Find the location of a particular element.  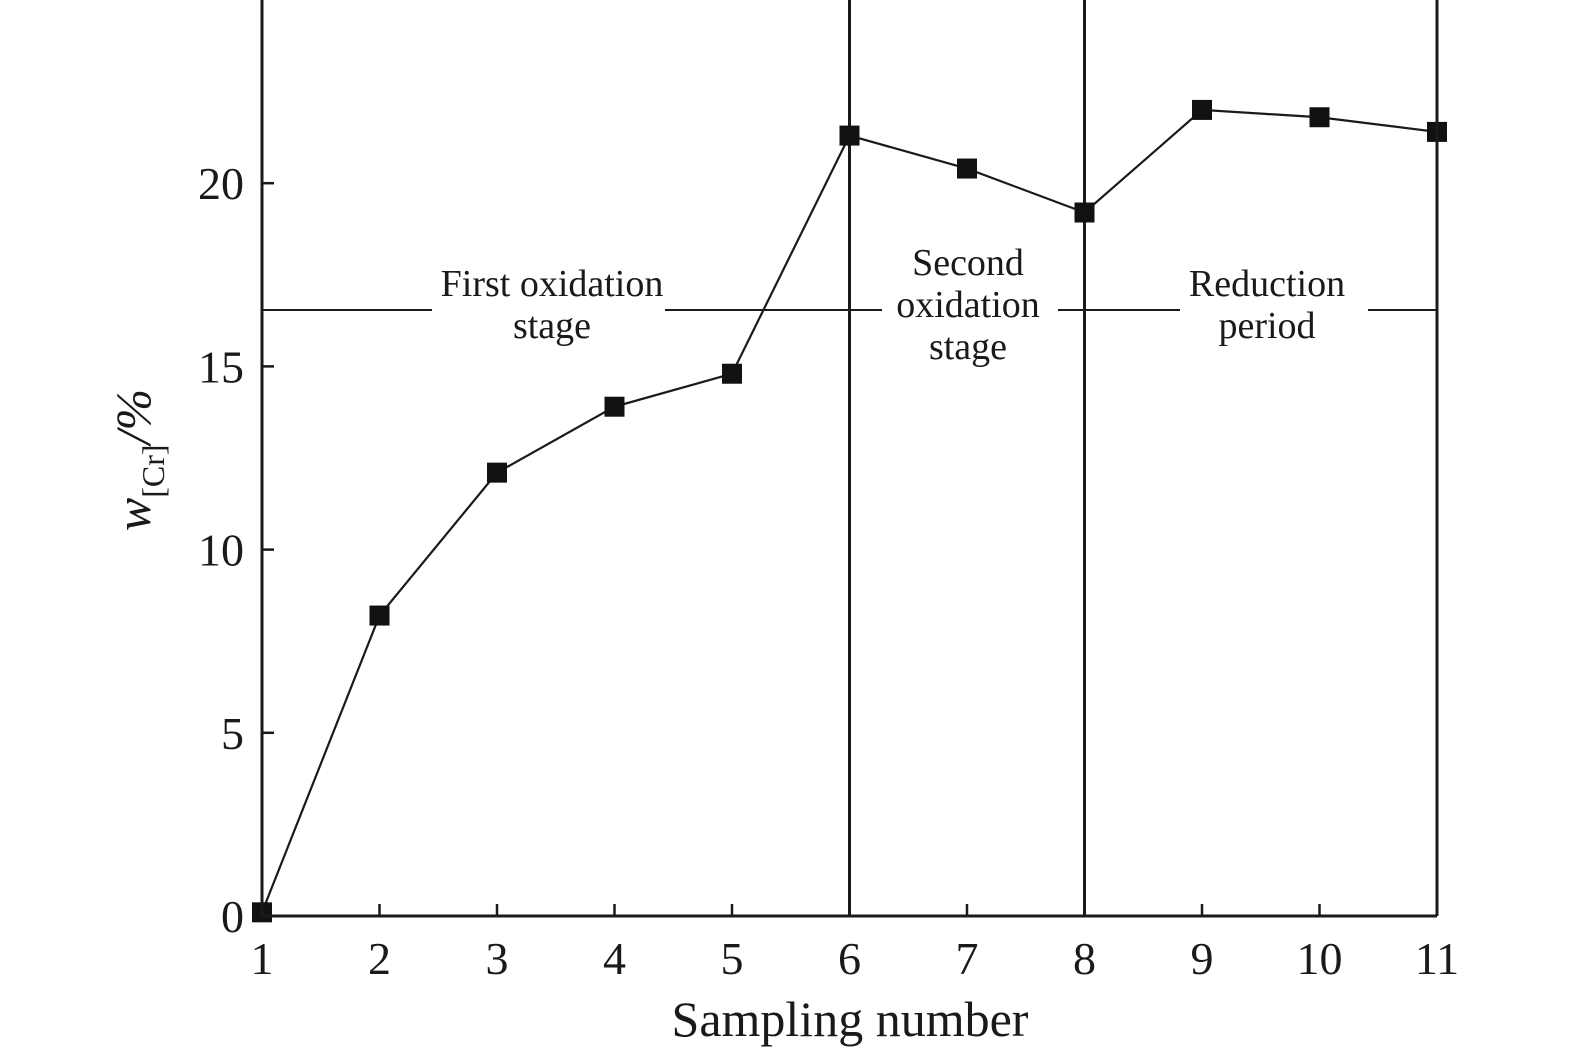

y-tick-label: 20 is located at coordinates (221, 183).